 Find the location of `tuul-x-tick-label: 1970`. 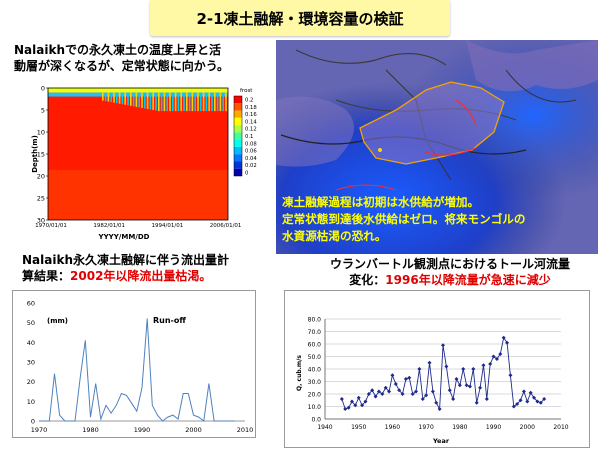

tuul-x-tick-label: 1970 is located at coordinates (426, 427).